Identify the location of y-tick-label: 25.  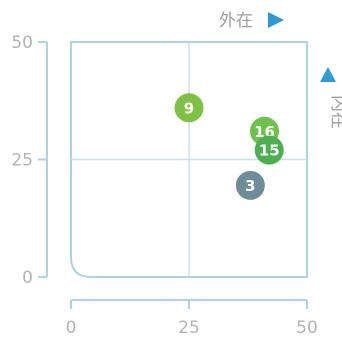
(22, 161).